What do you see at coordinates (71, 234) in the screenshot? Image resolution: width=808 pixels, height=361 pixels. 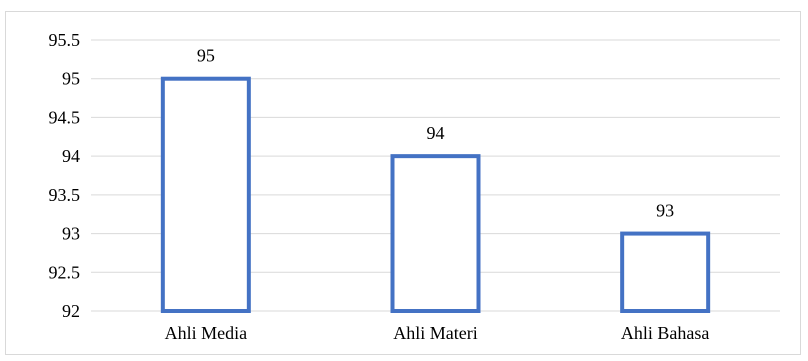 I see `y-tick-label: 93` at bounding box center [71, 234].